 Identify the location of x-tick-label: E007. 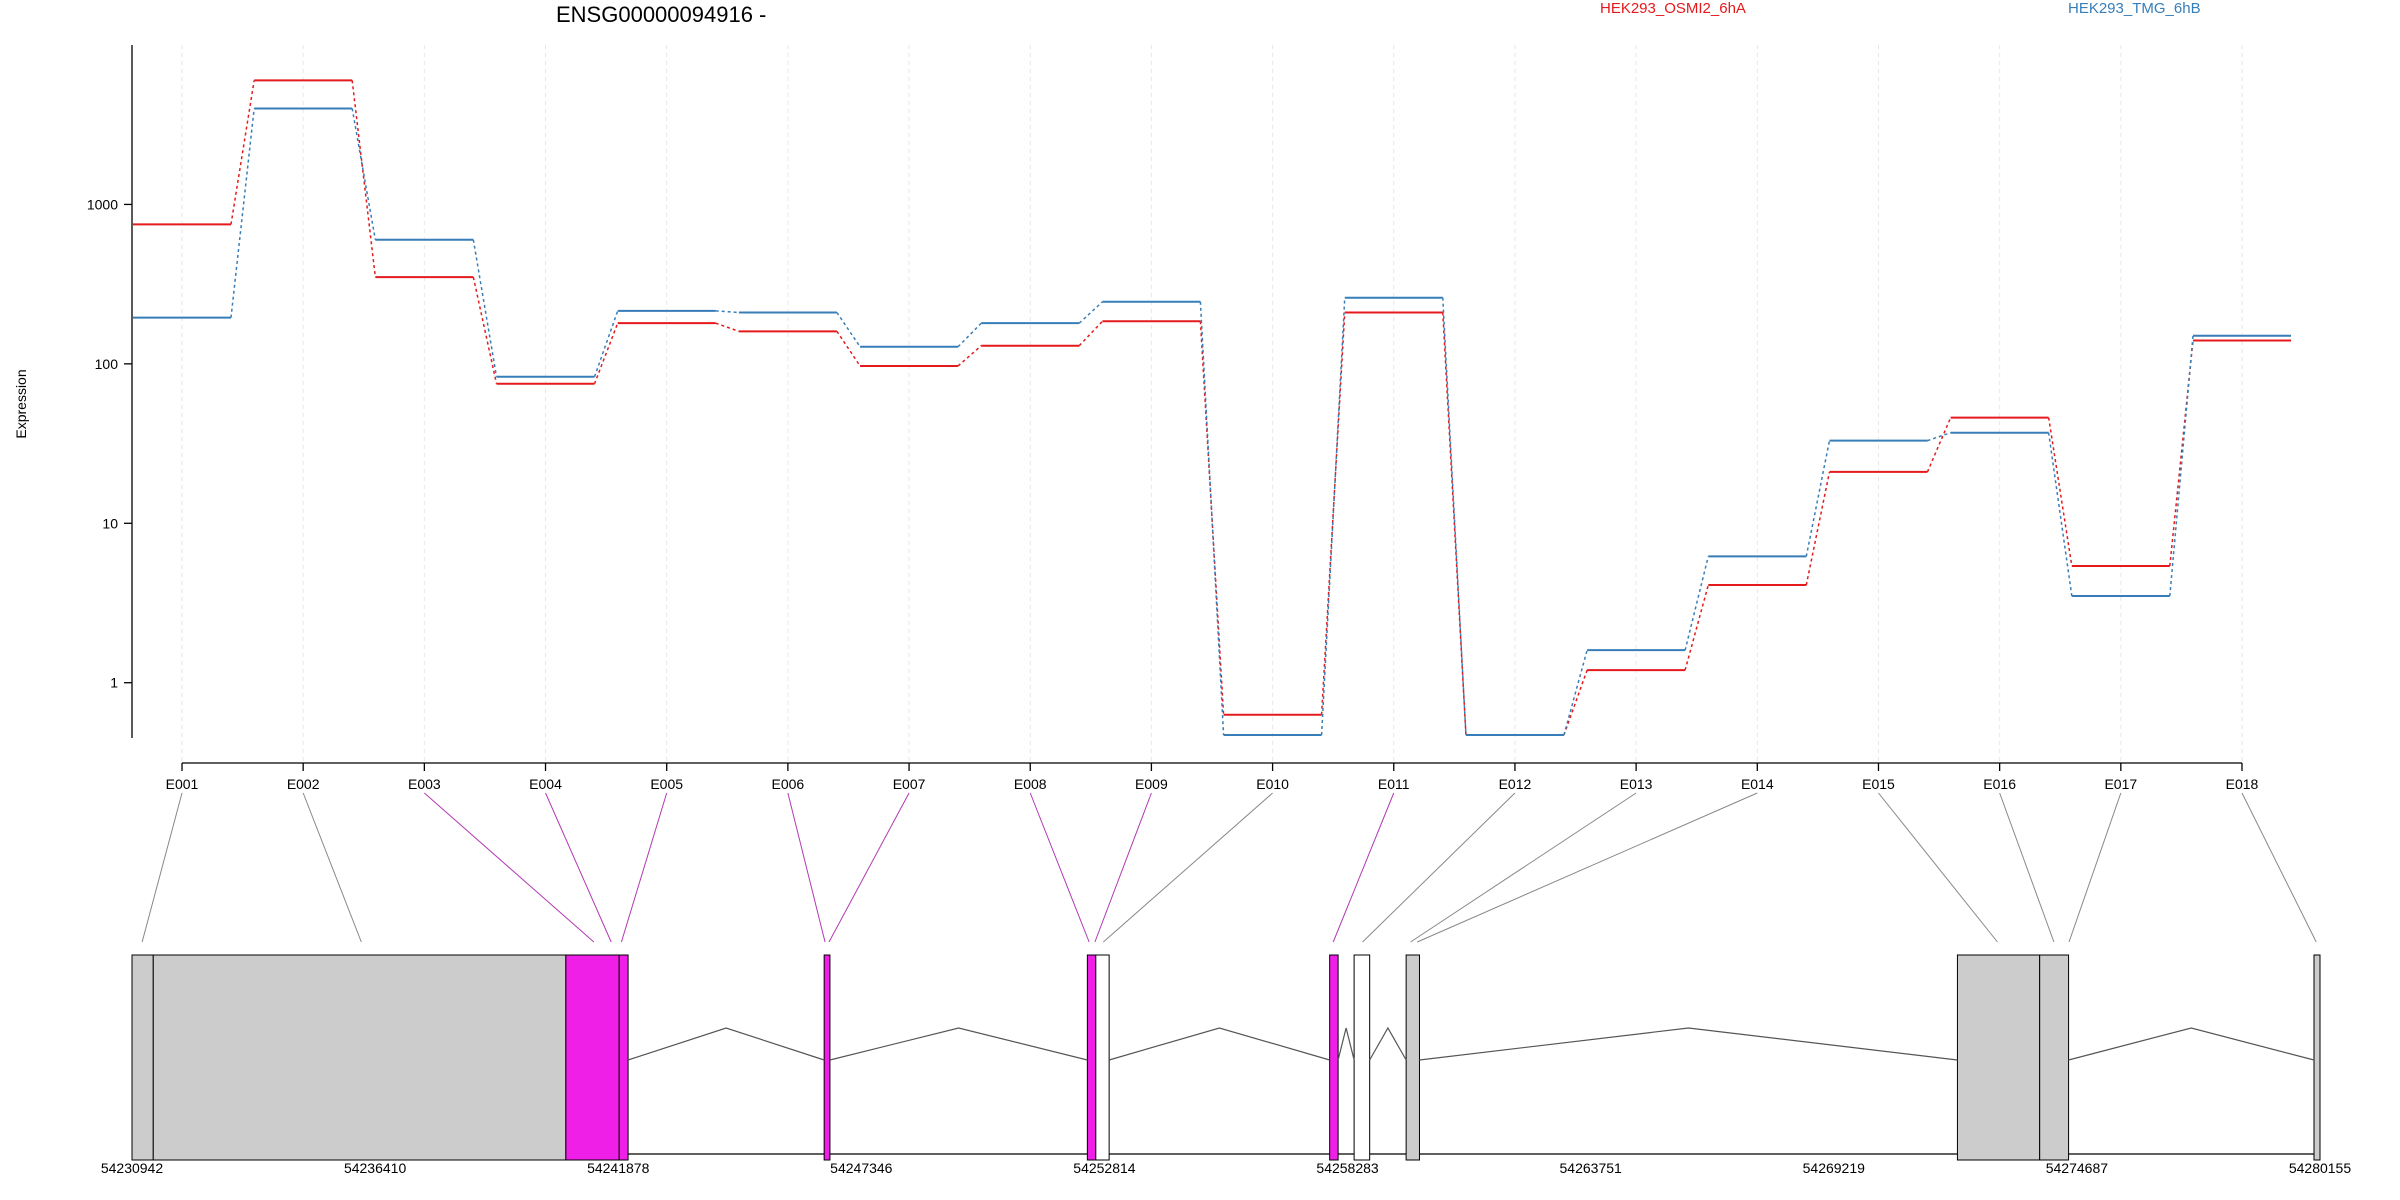
(909, 784).